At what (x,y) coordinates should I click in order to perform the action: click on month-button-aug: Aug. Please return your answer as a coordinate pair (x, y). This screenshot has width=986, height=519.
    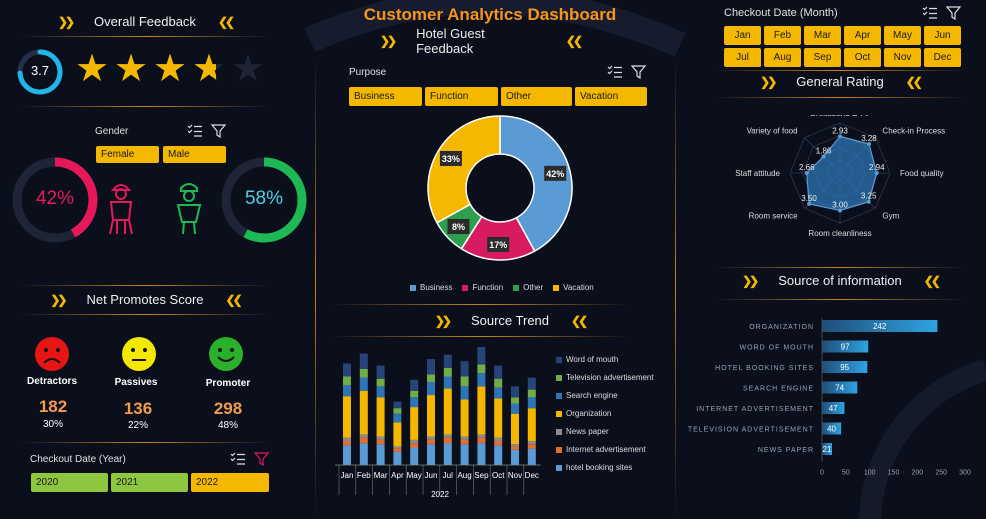
    Looking at the image, I should click on (782, 57).